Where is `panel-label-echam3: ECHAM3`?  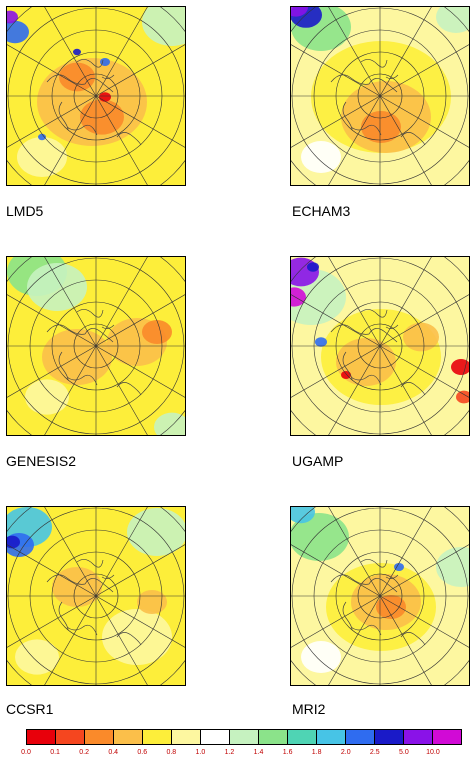 panel-label-echam3: ECHAM3 is located at coordinates (321, 211).